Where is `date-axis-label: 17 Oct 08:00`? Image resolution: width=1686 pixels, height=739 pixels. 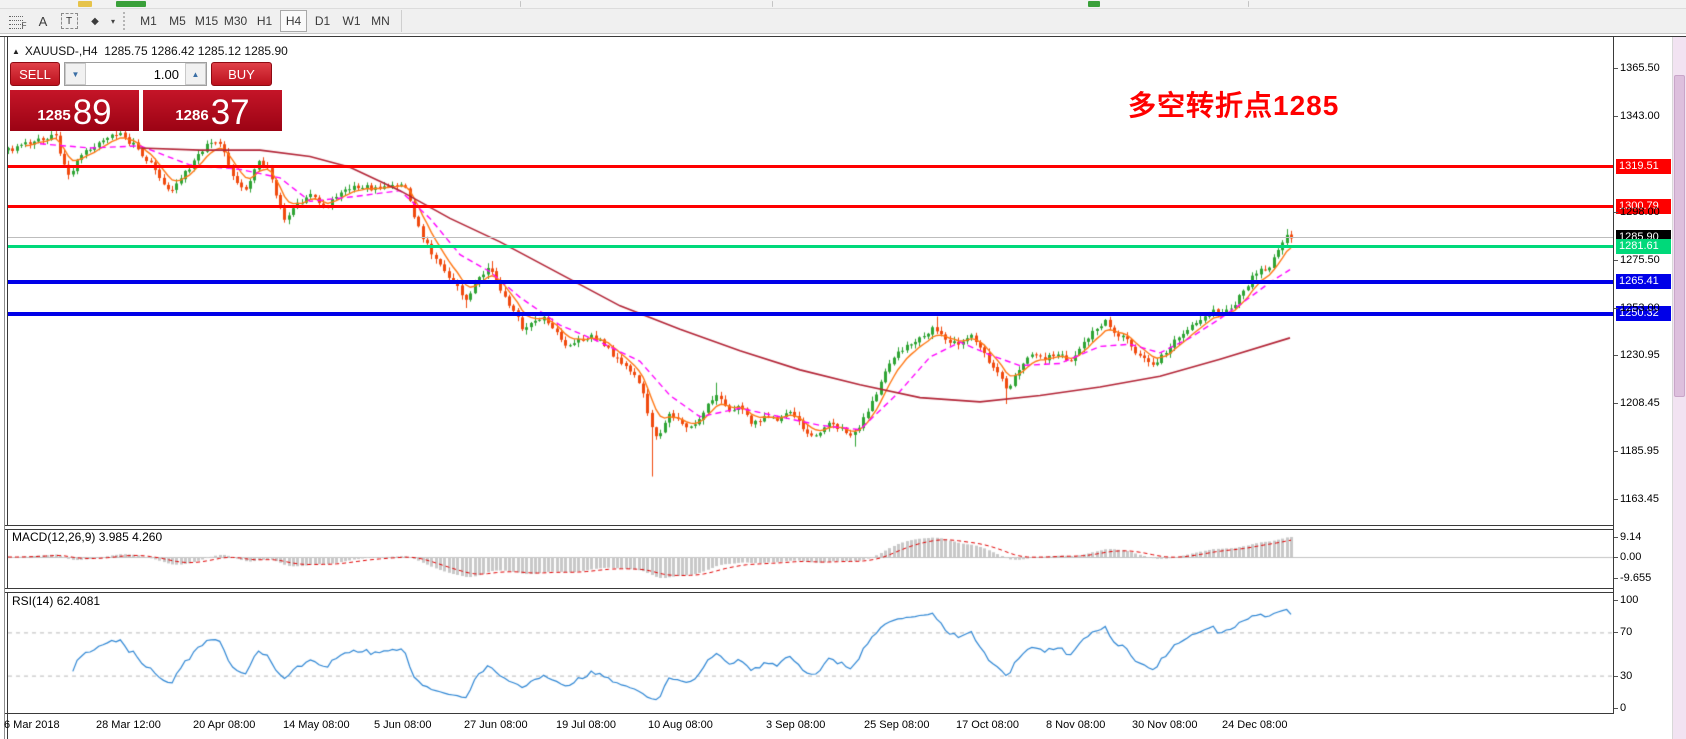
date-axis-label: 17 Oct 08:00 is located at coordinates (987, 725).